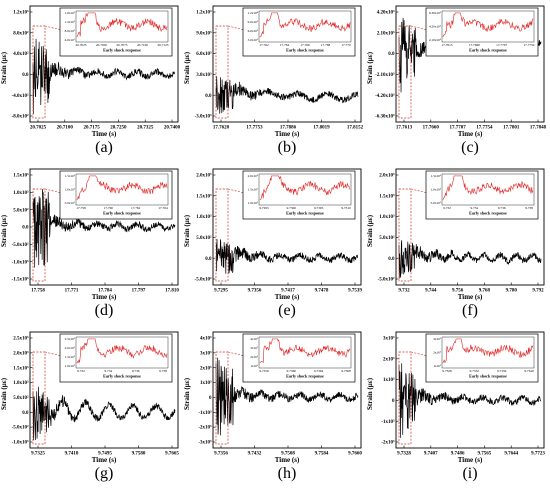  What do you see at coordinates (70, 203) in the screenshot?
I see `inset-y-tick-label: 5.0x10²` at bounding box center [70, 203].